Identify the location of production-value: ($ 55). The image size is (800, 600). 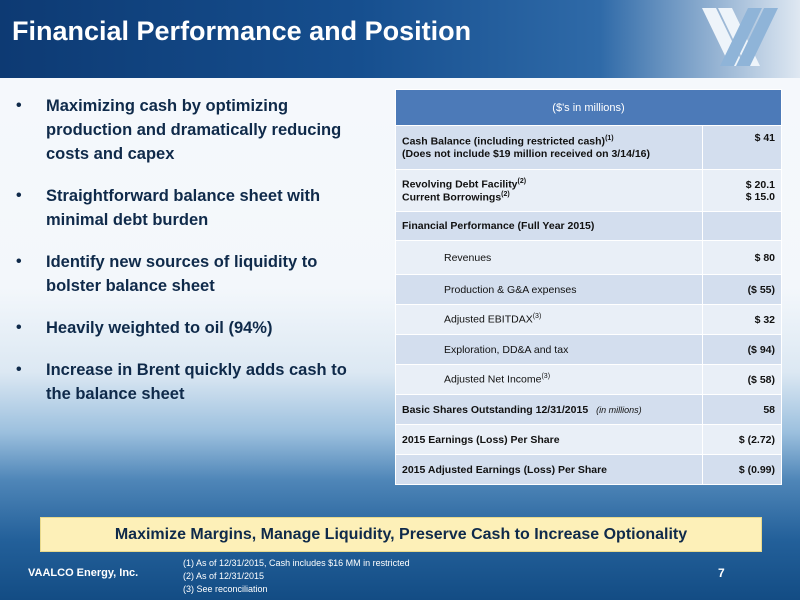
(742, 289).